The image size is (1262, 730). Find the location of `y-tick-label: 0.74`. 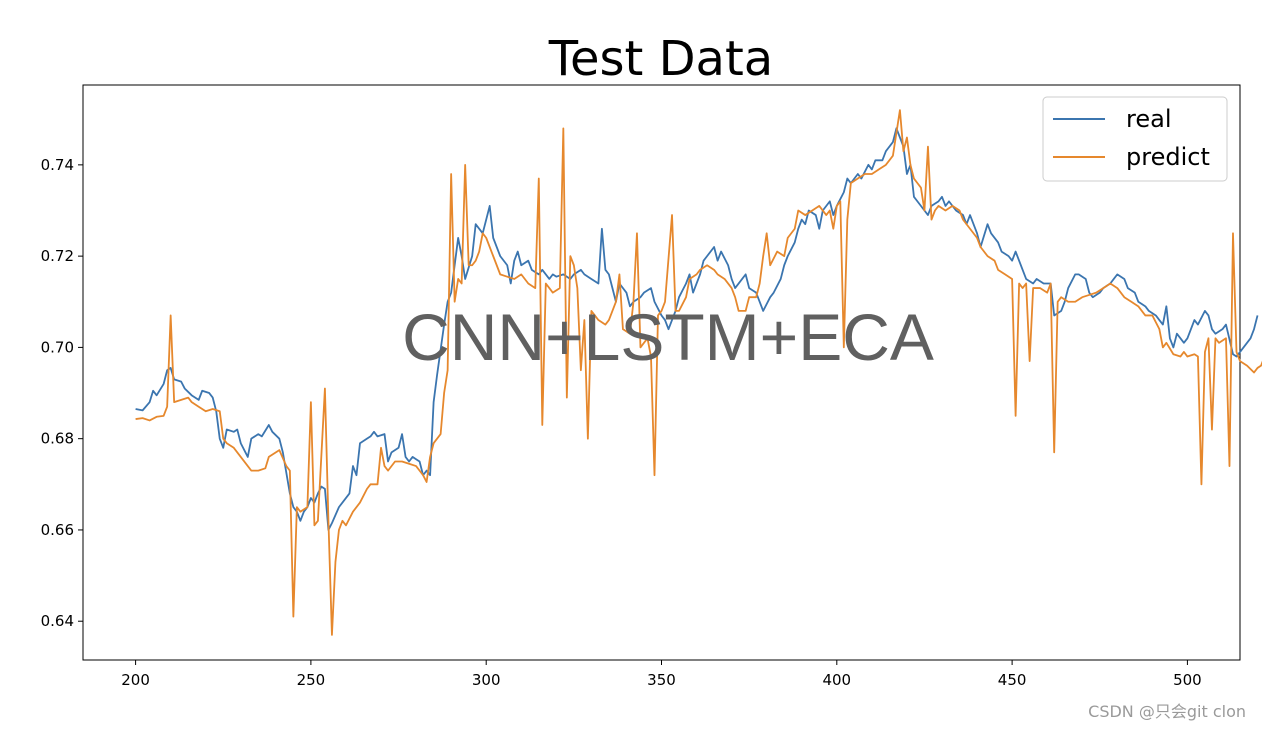

y-tick-label: 0.74 is located at coordinates (57, 165).